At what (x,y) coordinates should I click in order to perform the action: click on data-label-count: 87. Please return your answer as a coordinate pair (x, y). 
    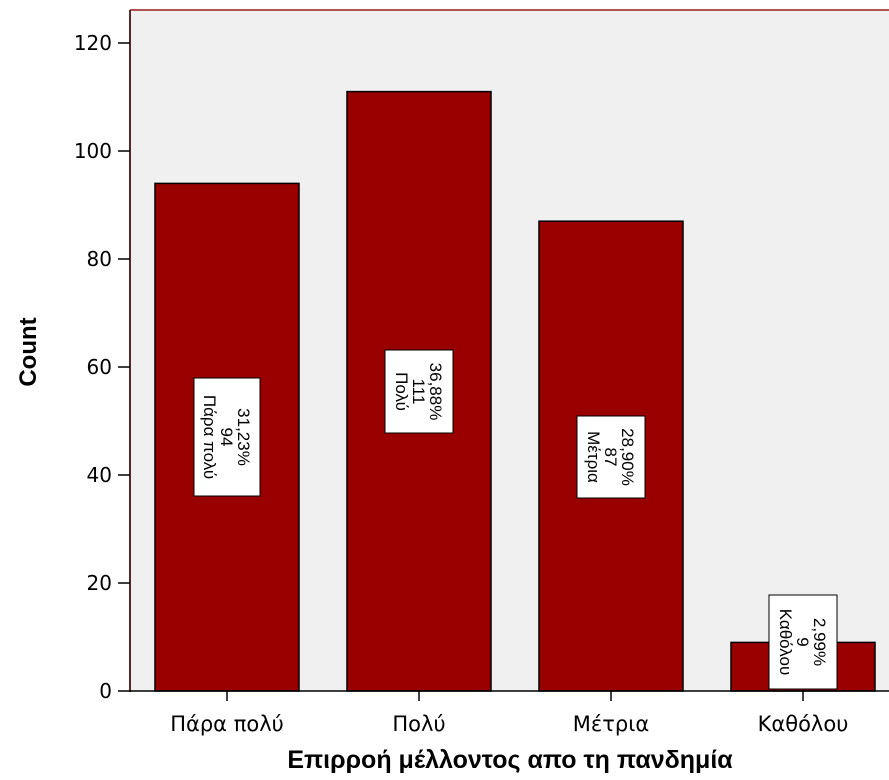
    Looking at the image, I should click on (610, 457).